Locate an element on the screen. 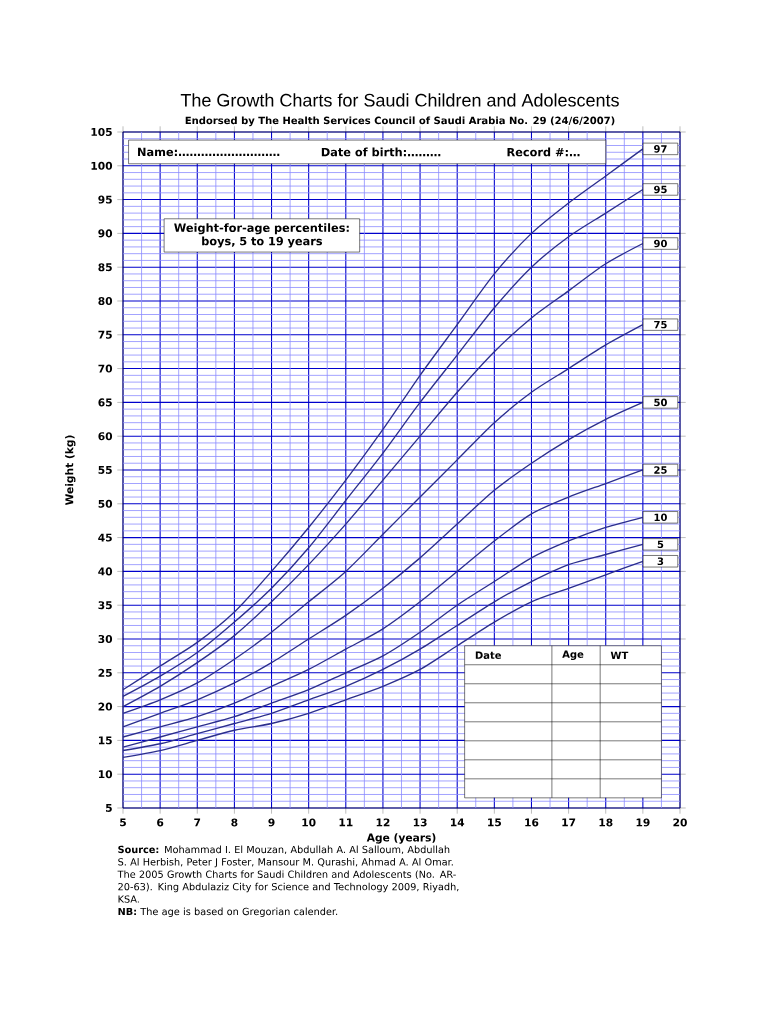 Image resolution: width=768 pixels, height=1024 pixels. y-tick-label: 85 is located at coordinates (105, 267).